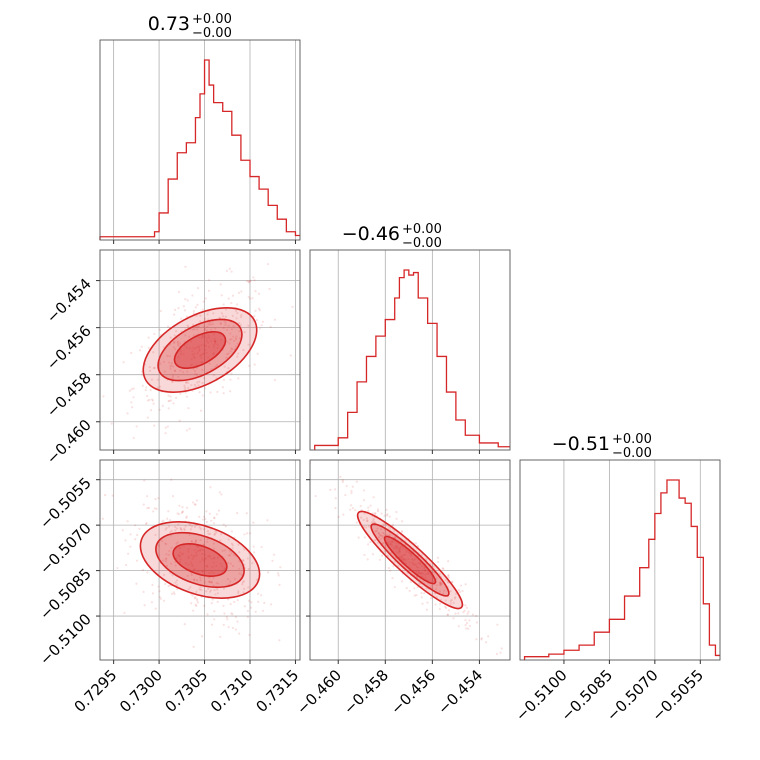 This screenshot has height=760, width=760. Describe the element at coordinates (410, 350) in the screenshot. I see `axes-frame` at that location.